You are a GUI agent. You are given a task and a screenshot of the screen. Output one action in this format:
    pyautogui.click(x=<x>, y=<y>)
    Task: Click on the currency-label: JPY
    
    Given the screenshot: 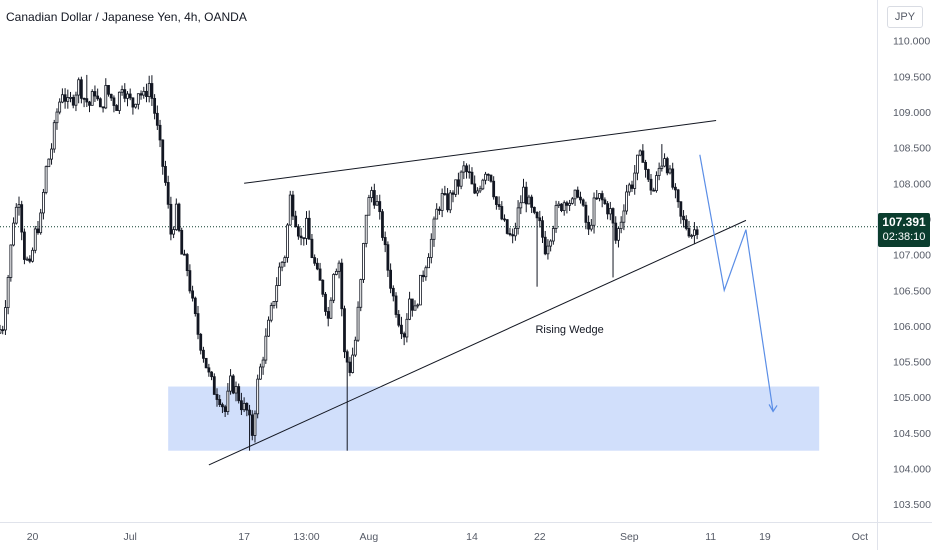 What is the action you would take?
    pyautogui.click(x=905, y=17)
    